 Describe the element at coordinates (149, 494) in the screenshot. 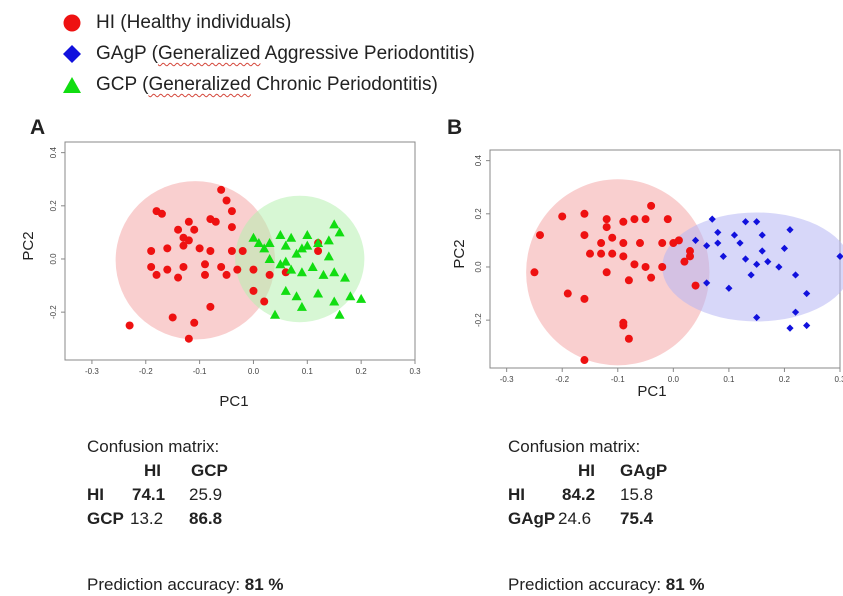

I see `cm-cell: 74.1` at that location.